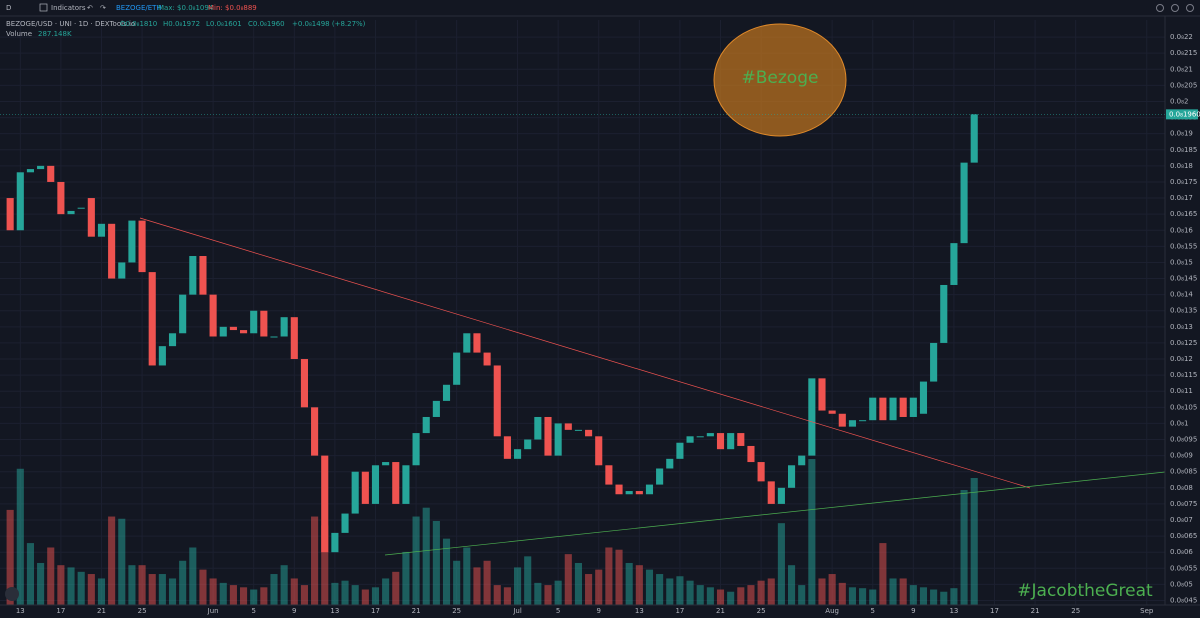 This screenshot has width=1200, height=618. What do you see at coordinates (329, 24) in the screenshot?
I see `ohlc-change: +0.0₈1498 (+8.27%)` at bounding box center [329, 24].